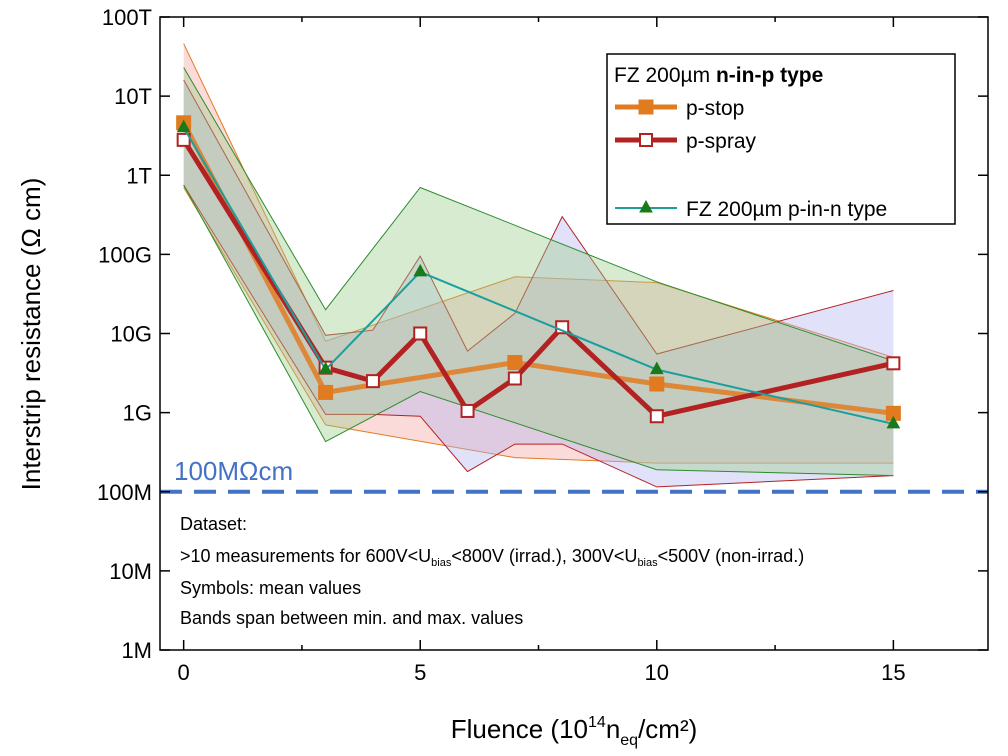 The height and width of the screenshot is (756, 1008). What do you see at coordinates (139, 175) in the screenshot?
I see `y-tick-label-6: 1T` at bounding box center [139, 175].